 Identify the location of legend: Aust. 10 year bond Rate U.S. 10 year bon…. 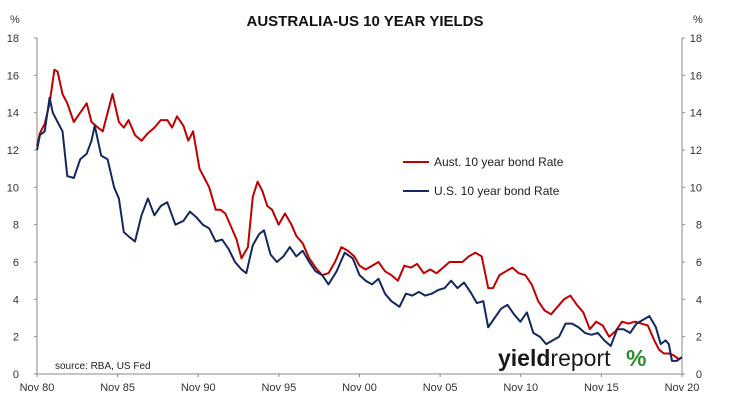
(483, 176).